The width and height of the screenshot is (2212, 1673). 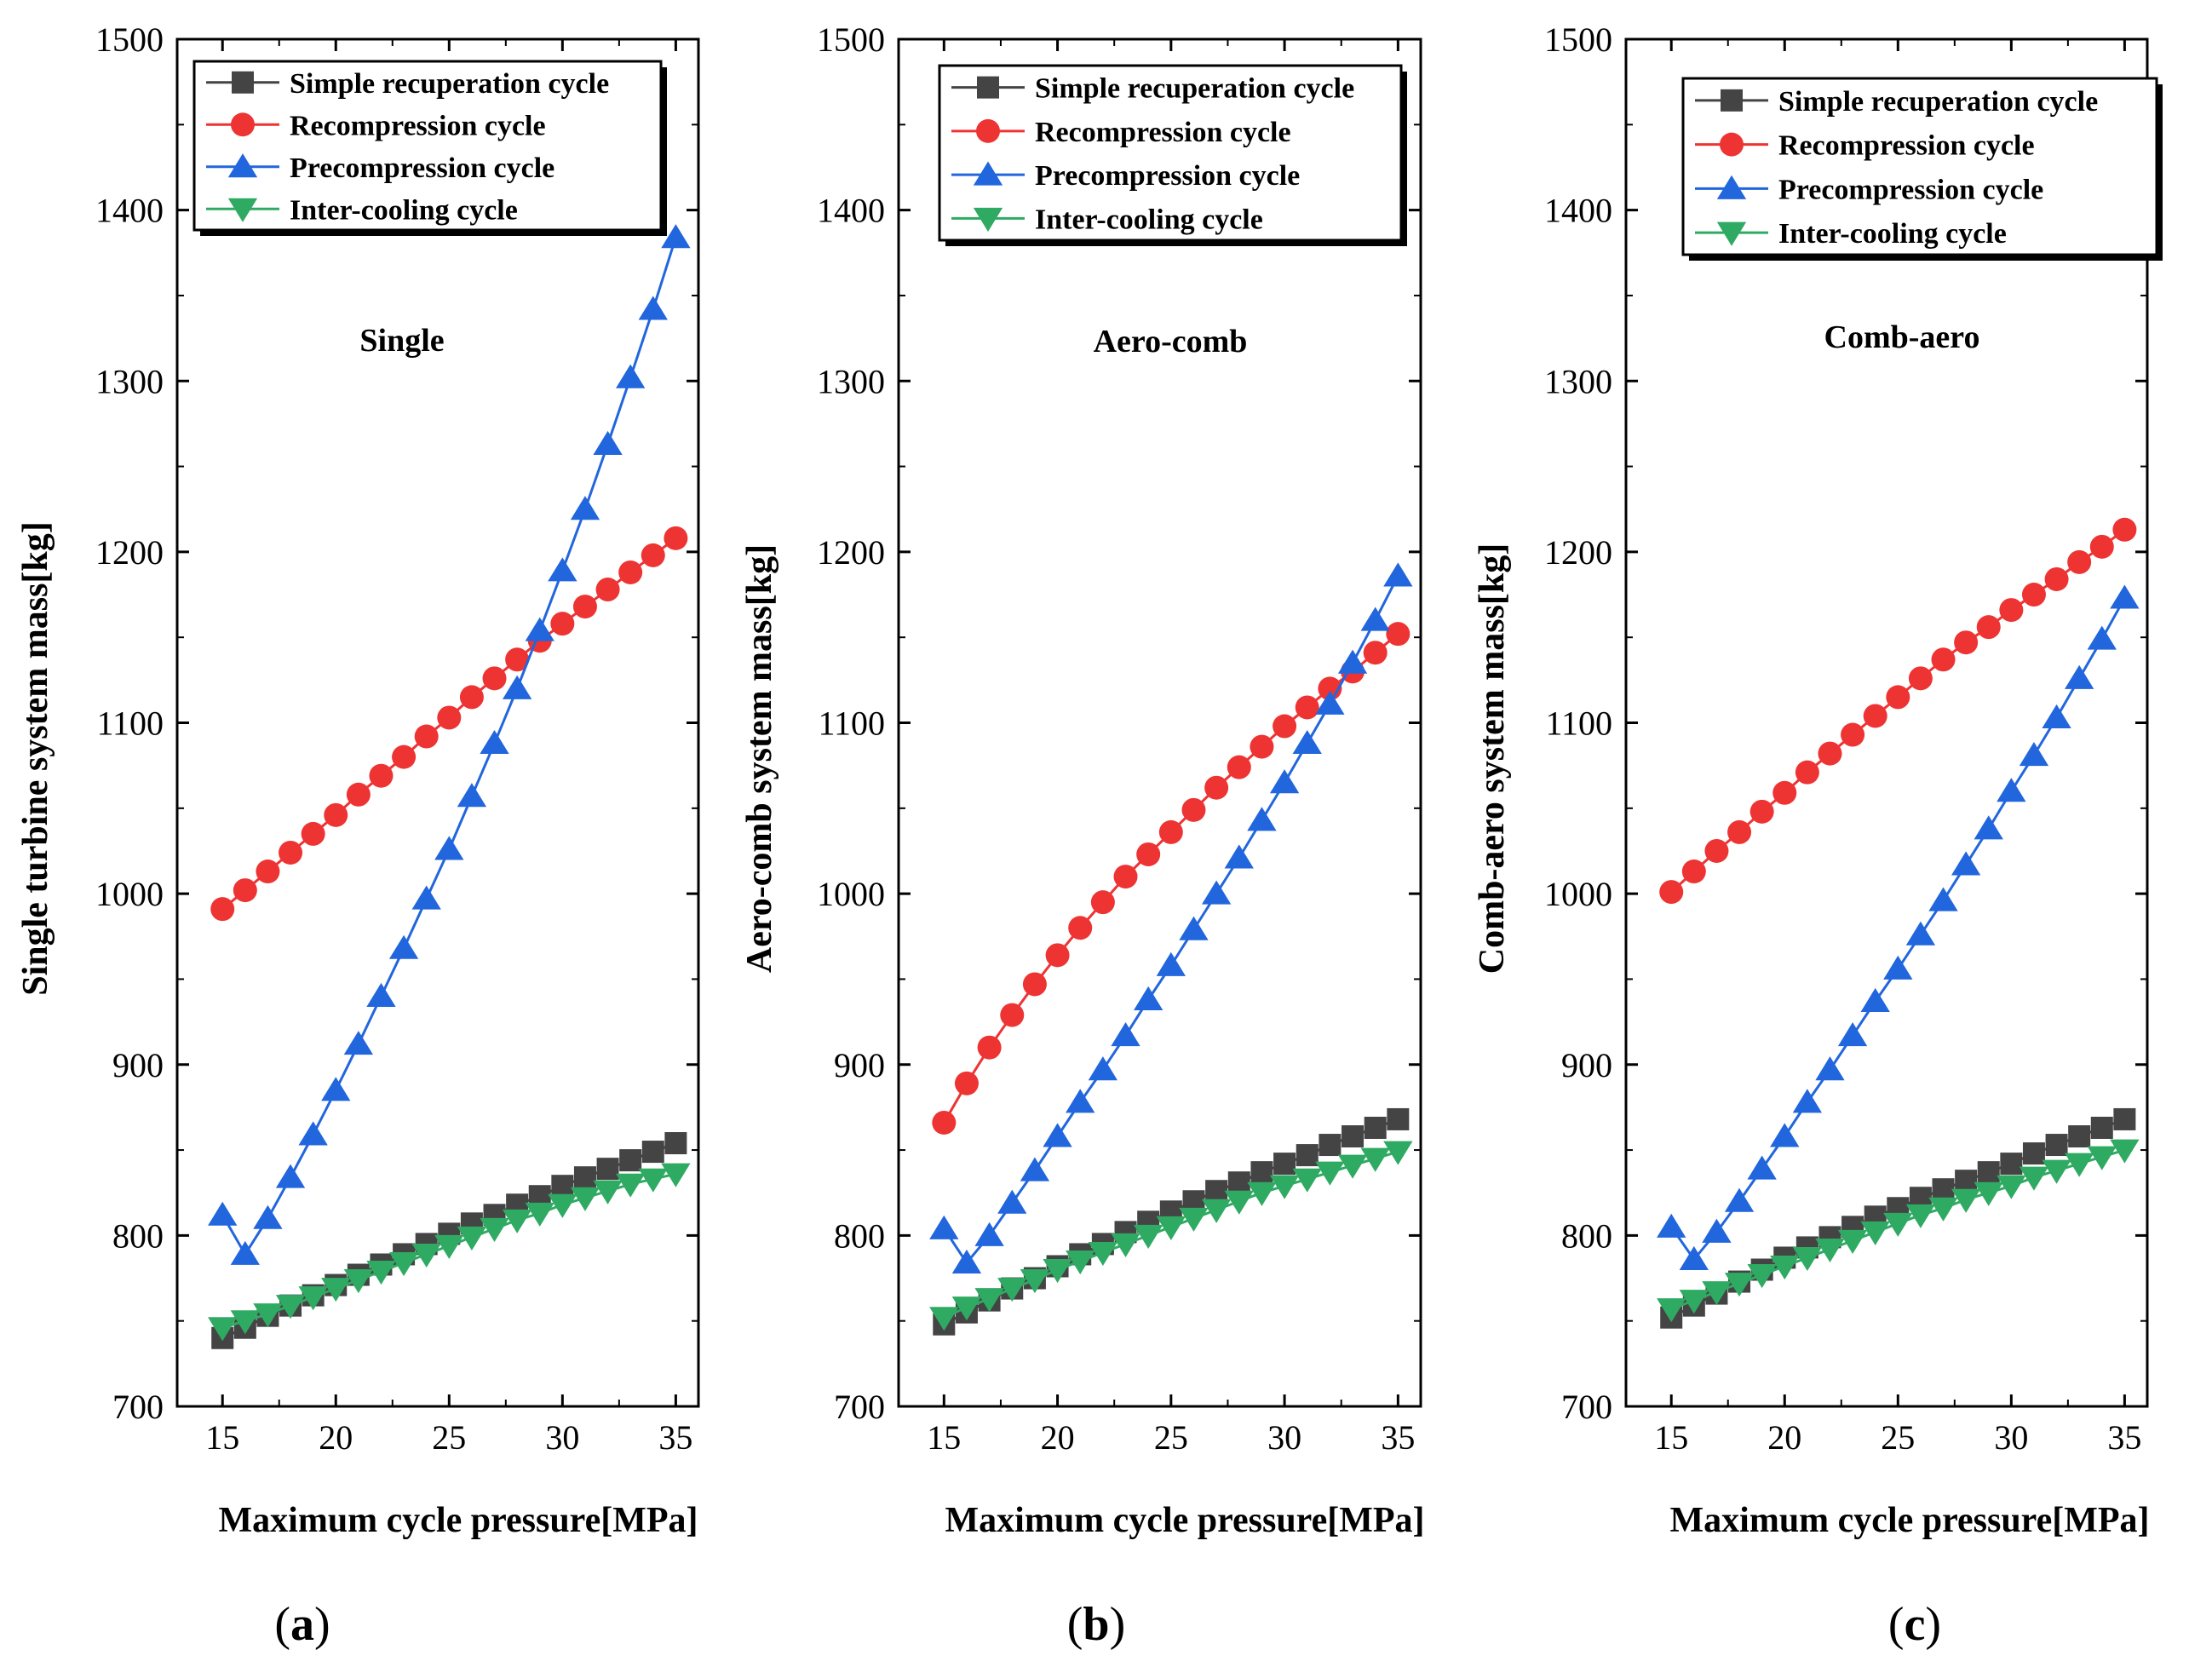 What do you see at coordinates (1171, 917) in the screenshot?
I see `series-precompression-cycle` at bounding box center [1171, 917].